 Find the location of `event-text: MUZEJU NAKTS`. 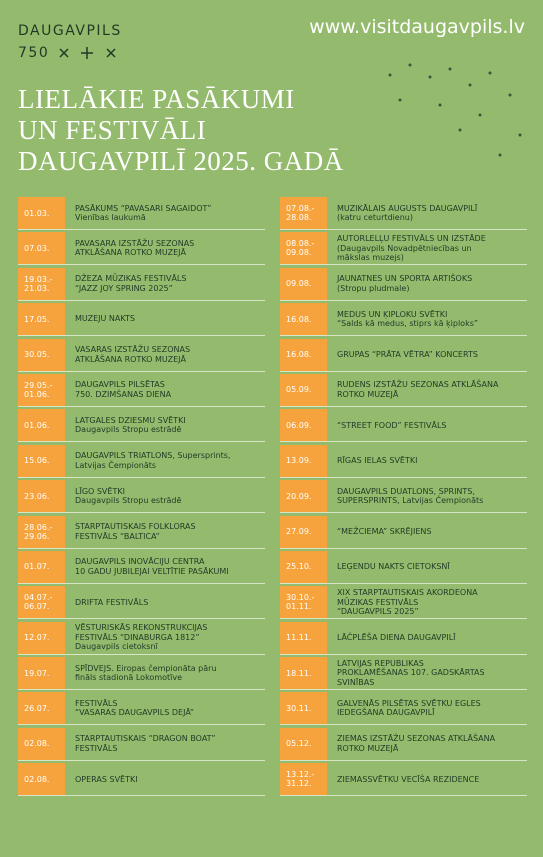

event-text: MUZEJU NAKTS is located at coordinates (165, 319).